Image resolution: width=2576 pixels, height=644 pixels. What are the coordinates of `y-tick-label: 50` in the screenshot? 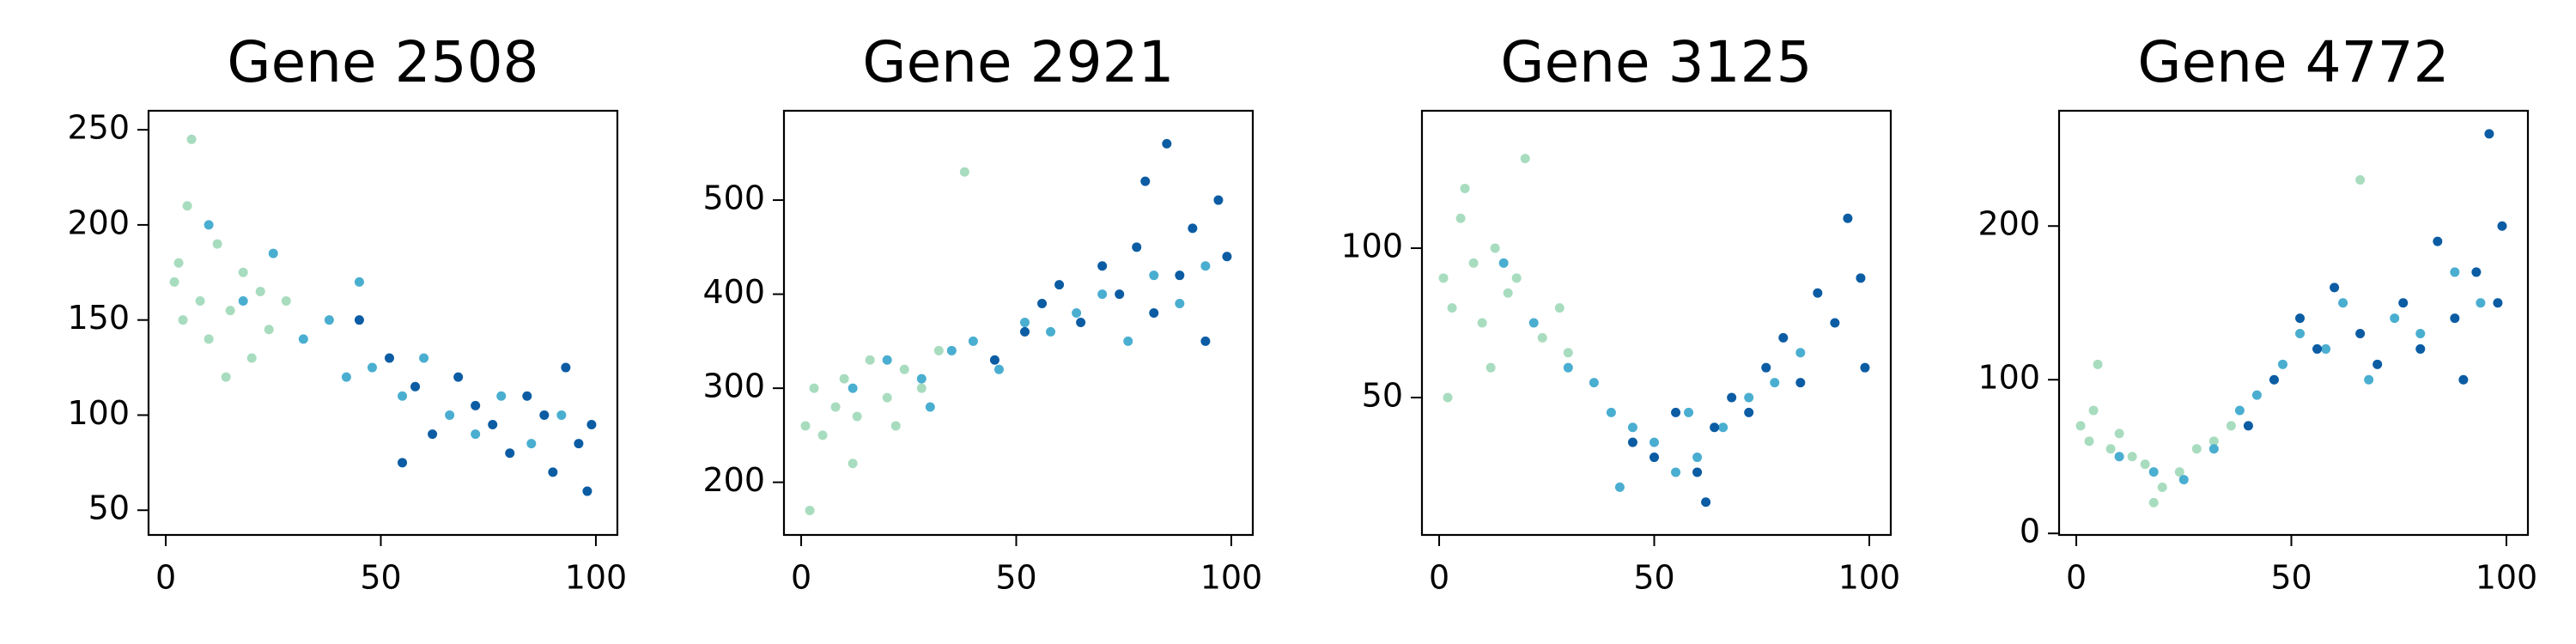 It's located at (1382, 395).